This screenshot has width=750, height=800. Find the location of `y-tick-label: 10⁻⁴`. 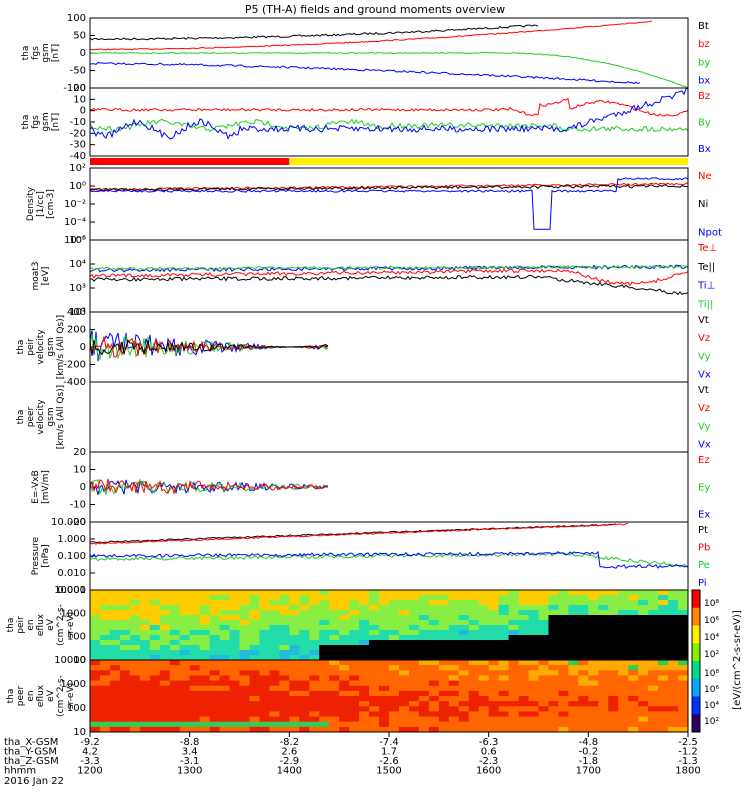

y-tick-label: 10⁻⁴ is located at coordinates (75, 222).